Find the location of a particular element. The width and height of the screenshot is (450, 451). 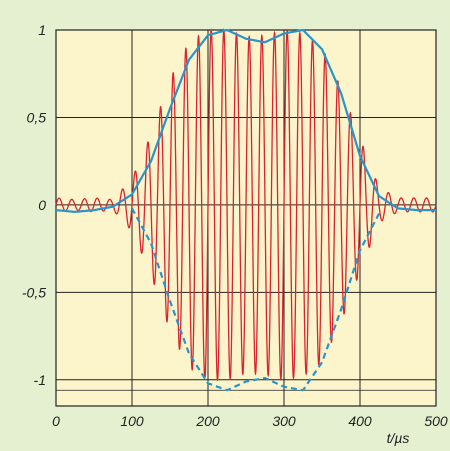

x-axis-title: t/µs is located at coordinates (398, 438).